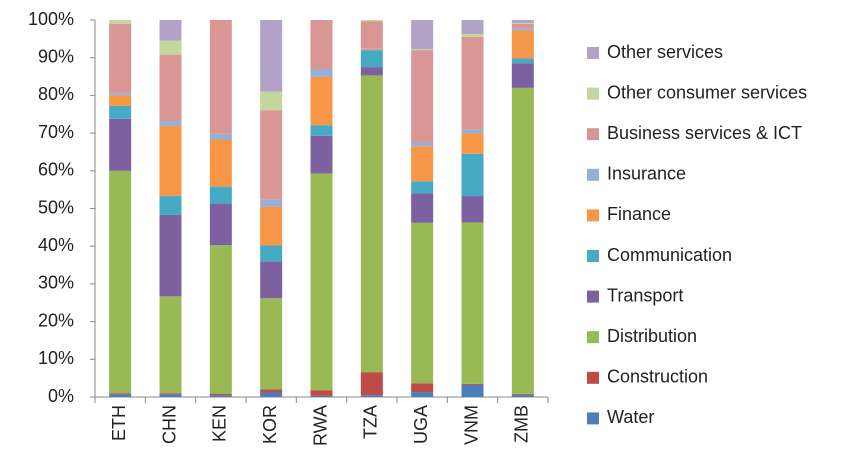 The image size is (865, 456). What do you see at coordinates (56, 56) in the screenshot?
I see `y-tick-label: 90%` at bounding box center [56, 56].